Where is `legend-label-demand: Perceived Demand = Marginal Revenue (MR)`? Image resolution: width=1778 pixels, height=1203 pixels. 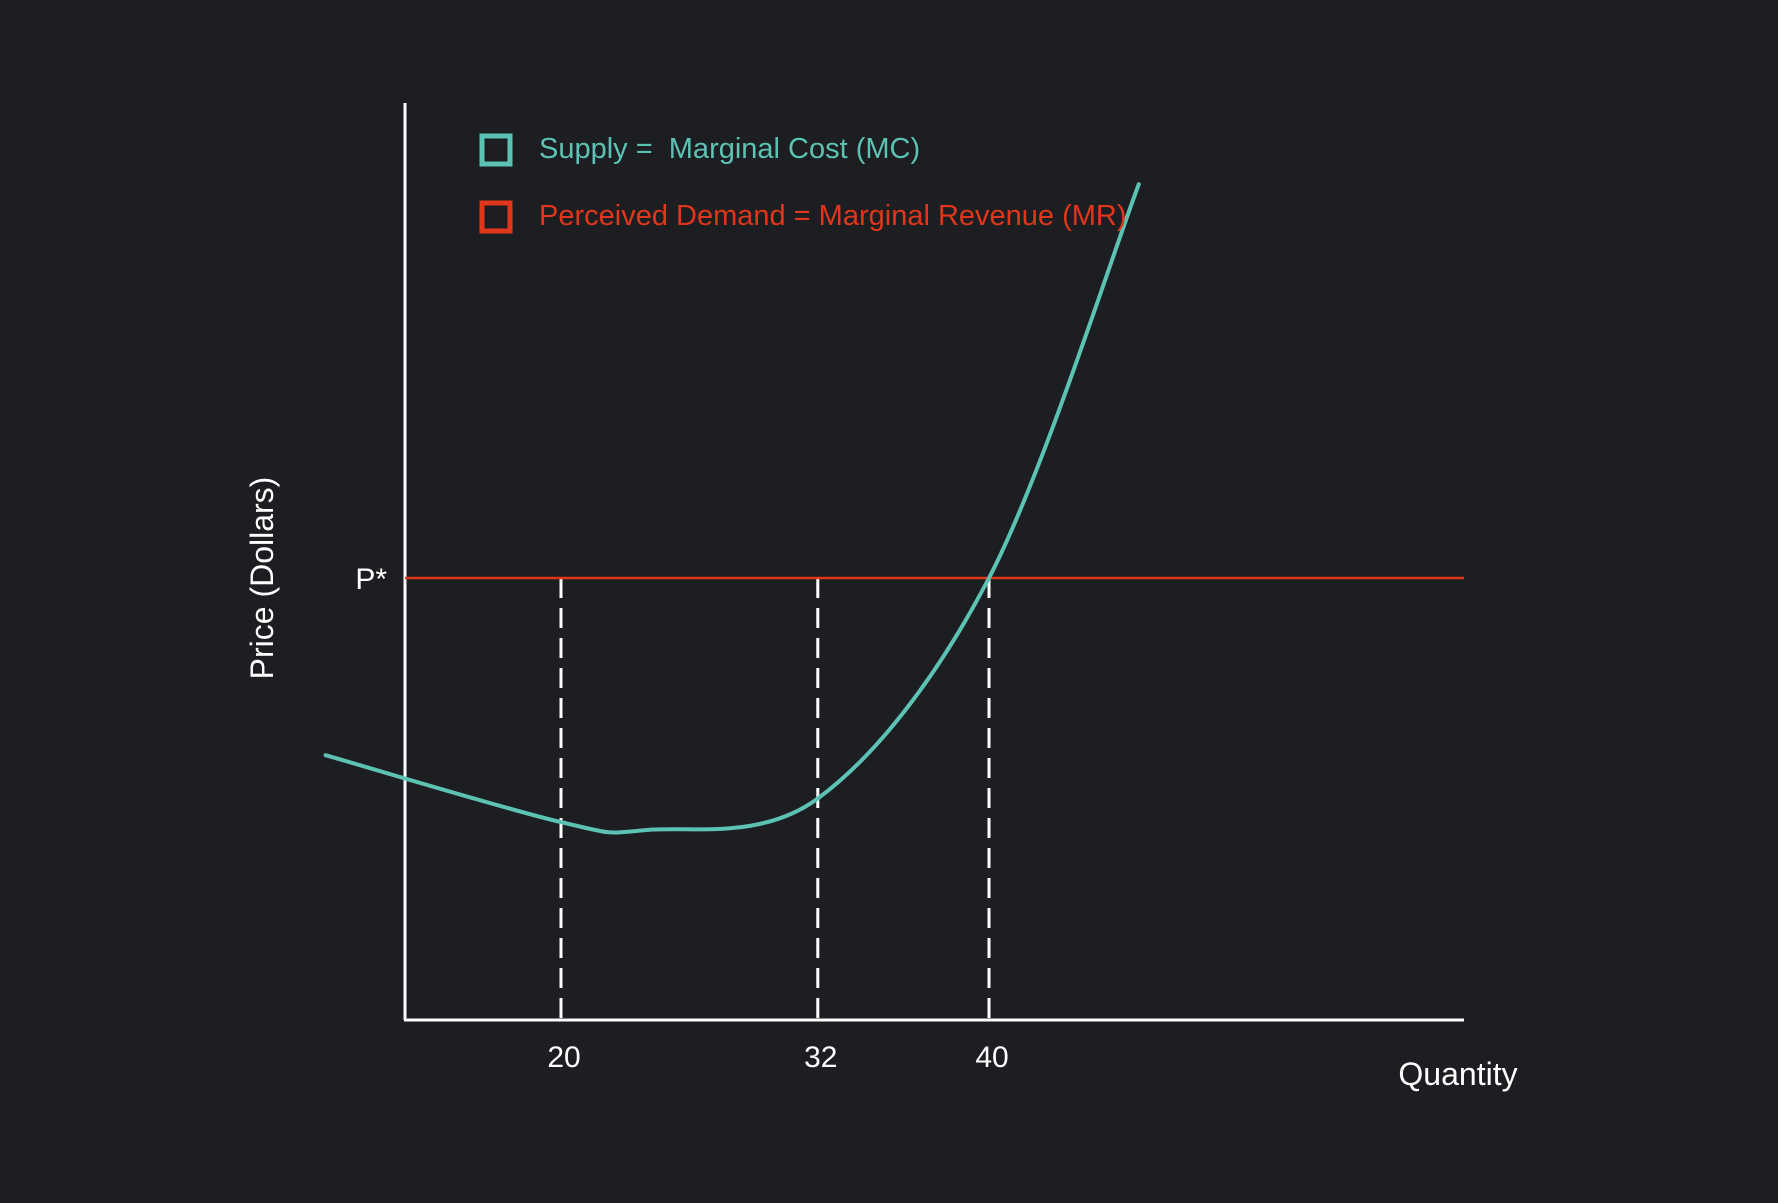
legend-label-demand: Perceived Demand = Marginal Revenue (MR) is located at coordinates (833, 216).